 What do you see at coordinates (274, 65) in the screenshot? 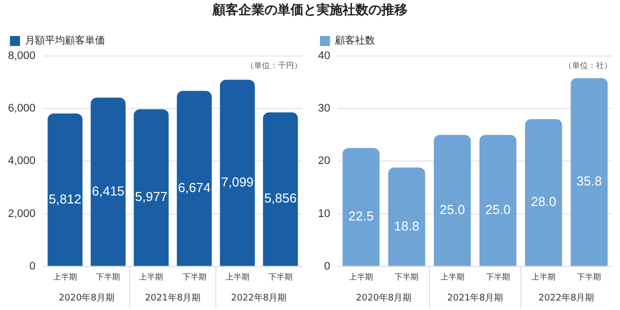
I see `text: （単位：千円）` at bounding box center [274, 65].